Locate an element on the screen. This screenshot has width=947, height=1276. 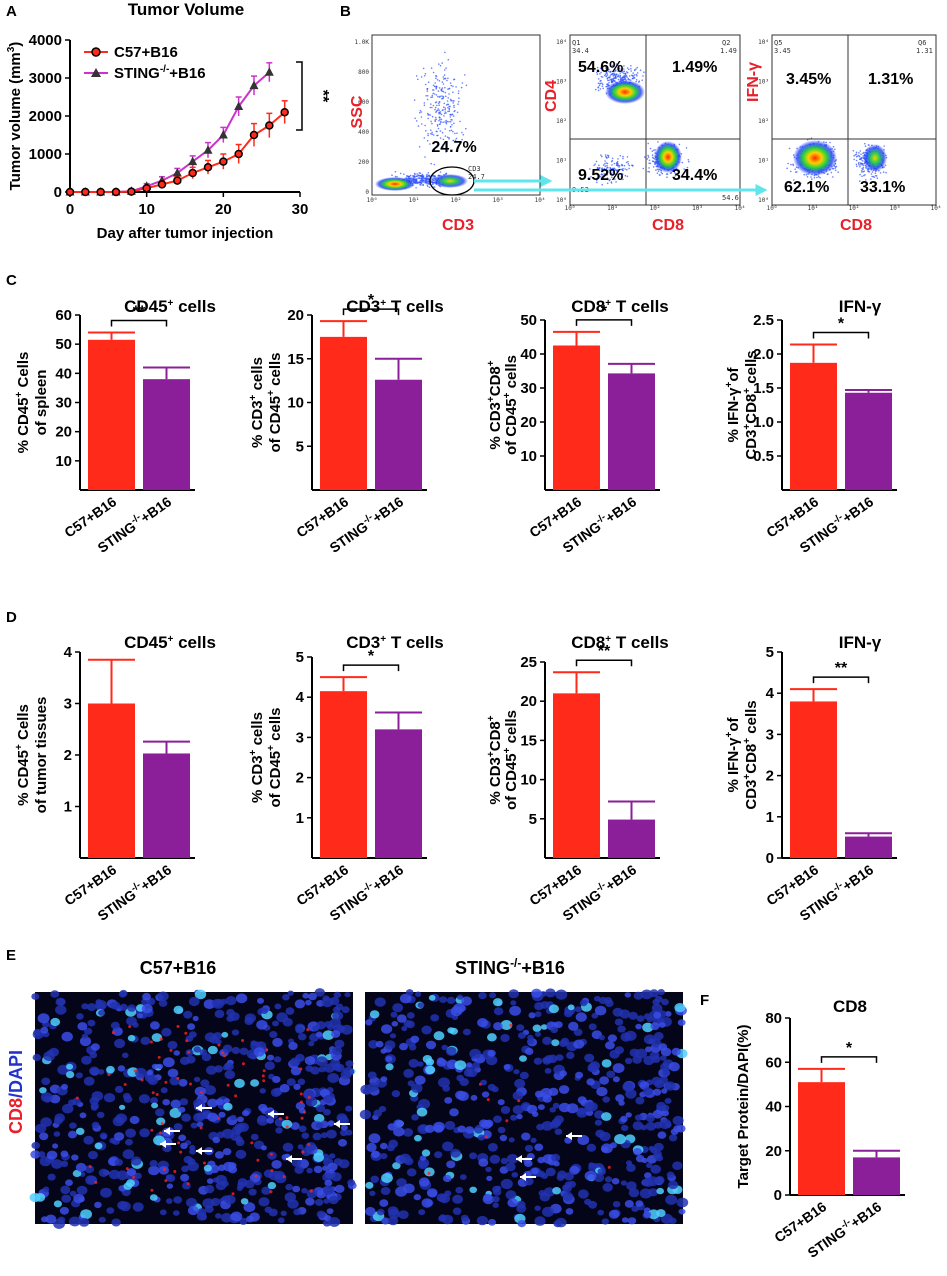
flow-y-tick: 10² is located at coordinates (561, 121).